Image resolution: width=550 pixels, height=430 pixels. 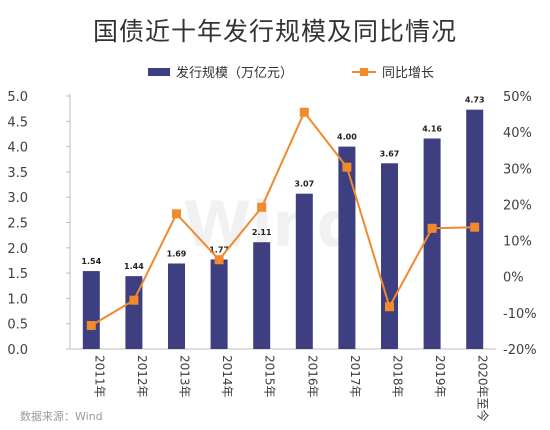 What do you see at coordinates (91, 261) in the screenshot?
I see `bar-value-label: 1.54` at bounding box center [91, 261].